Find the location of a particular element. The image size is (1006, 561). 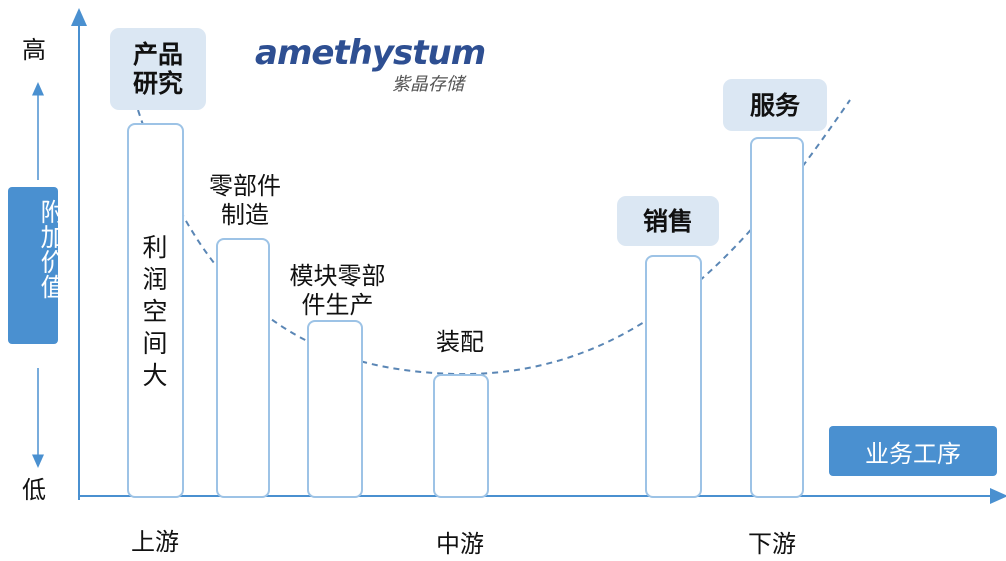

bar-service is located at coordinates (777, 317).